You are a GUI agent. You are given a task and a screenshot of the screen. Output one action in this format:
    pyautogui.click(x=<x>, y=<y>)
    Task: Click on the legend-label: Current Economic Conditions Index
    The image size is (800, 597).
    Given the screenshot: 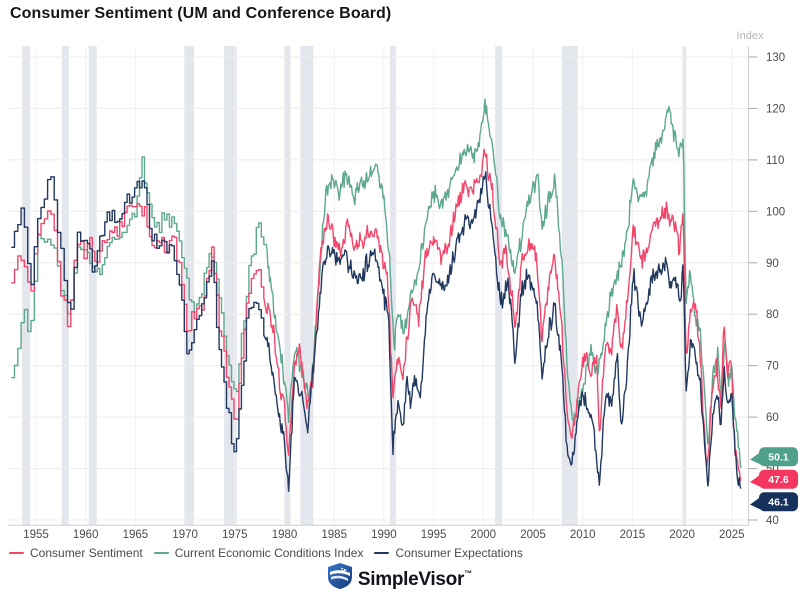 What is the action you would take?
    pyautogui.click(x=269, y=553)
    